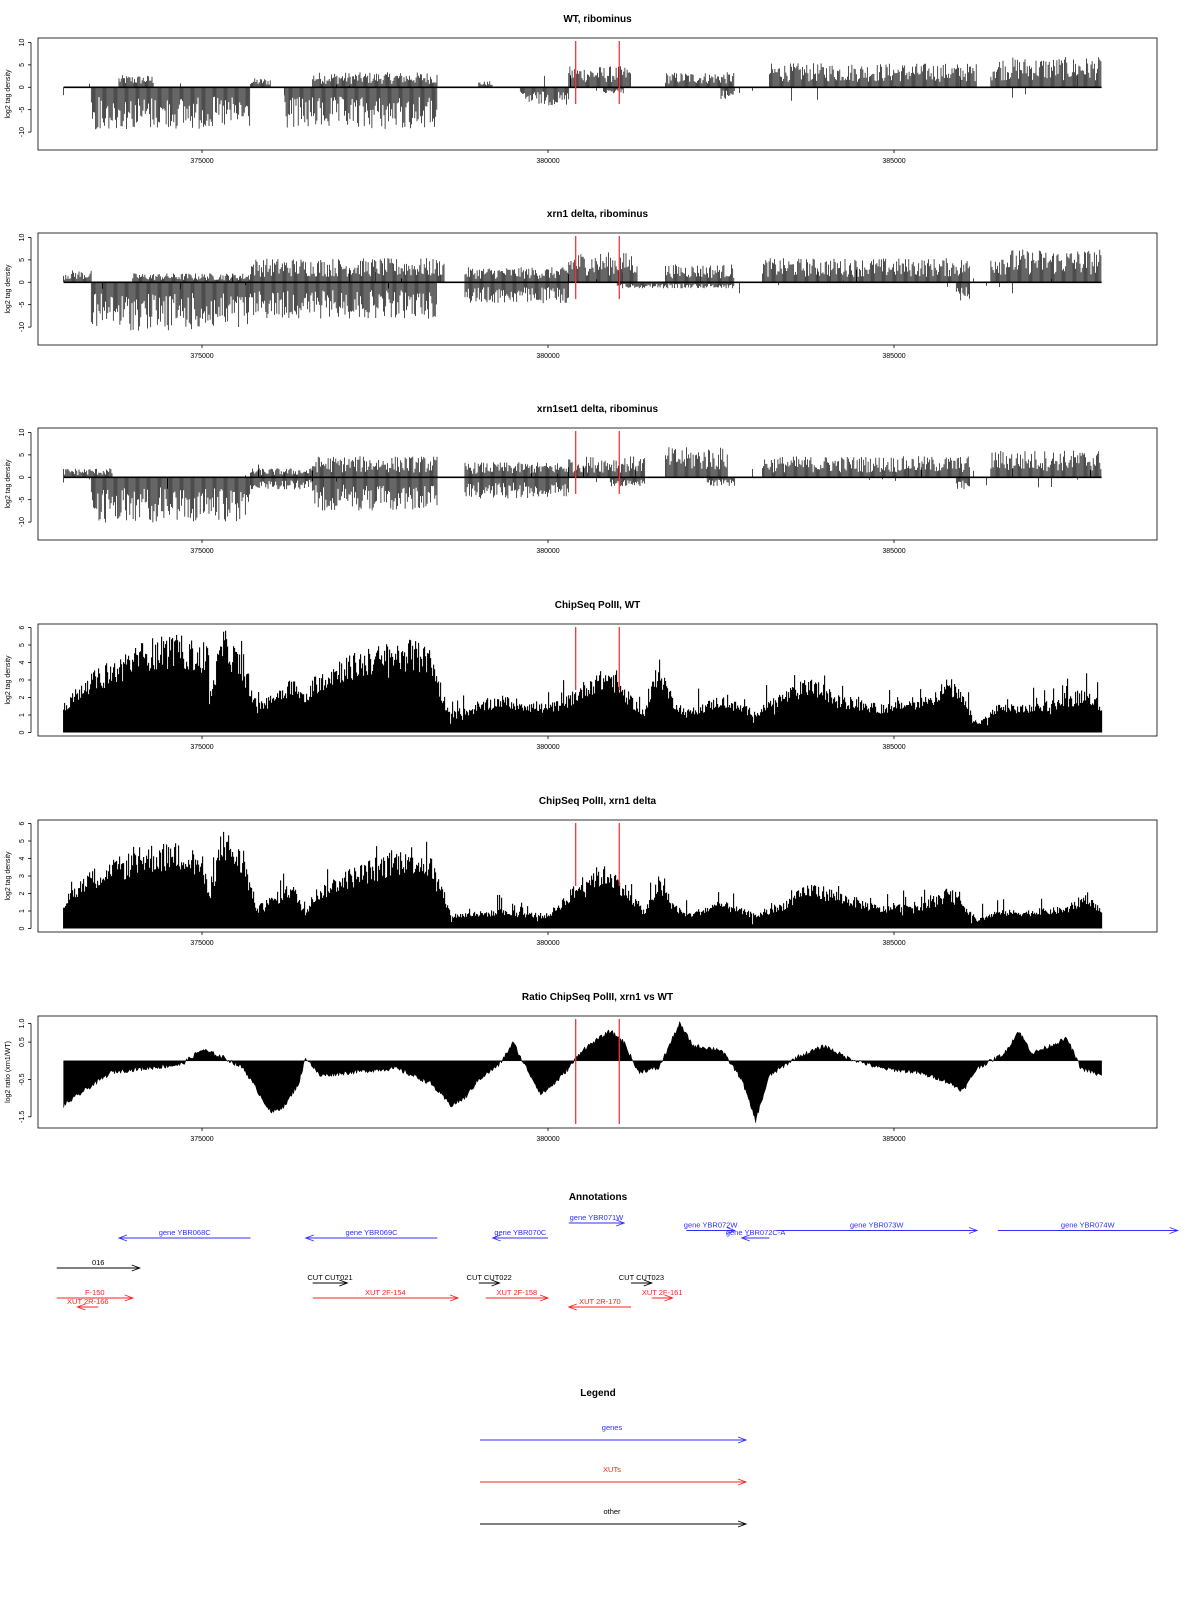 This screenshot has height=1600, width=1200. I want to click on feature-label: XUT 2F-154, so click(385, 1292).